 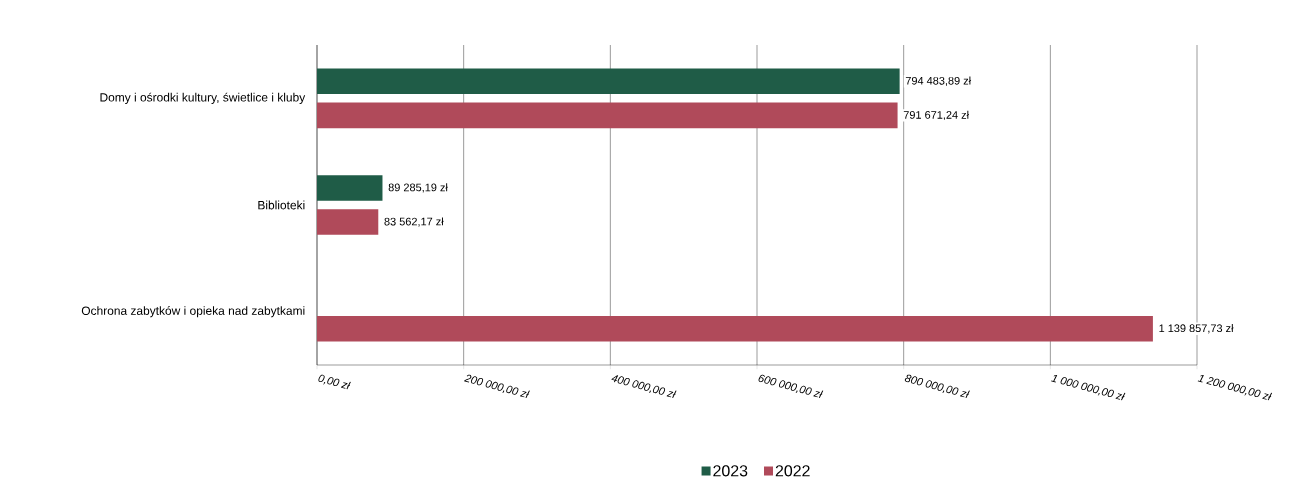 I want to click on legend-label: 2023, so click(x=730, y=471).